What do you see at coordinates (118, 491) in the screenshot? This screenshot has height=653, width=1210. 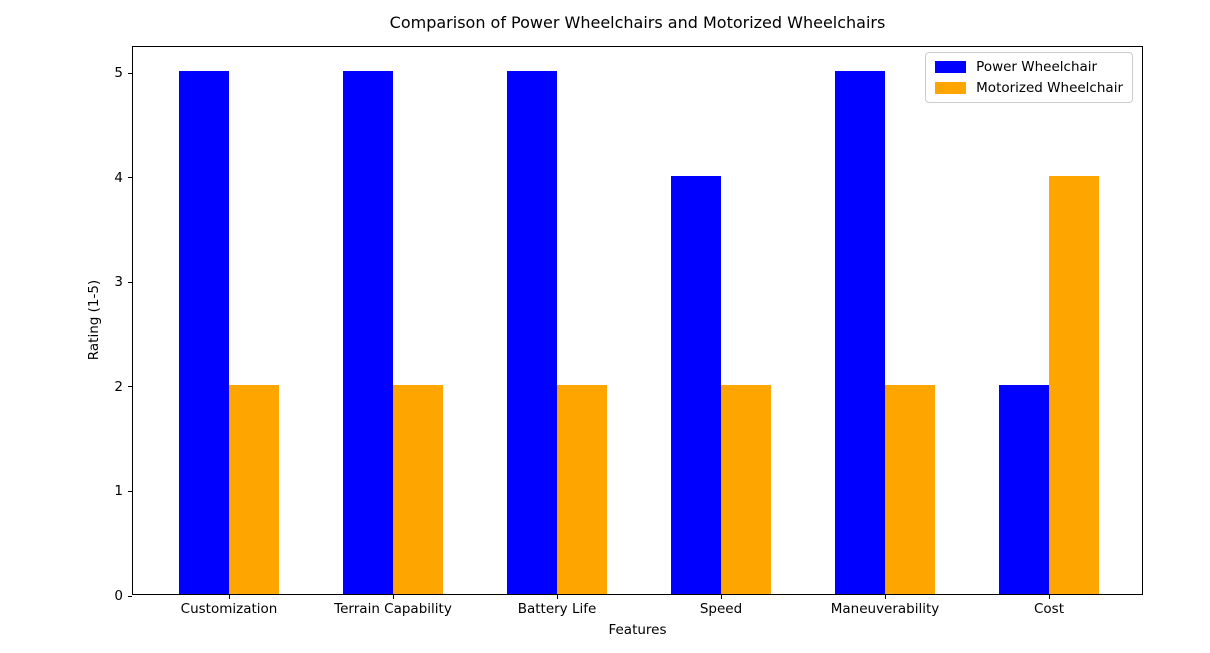 I see `y-tick-label: 1` at bounding box center [118, 491].